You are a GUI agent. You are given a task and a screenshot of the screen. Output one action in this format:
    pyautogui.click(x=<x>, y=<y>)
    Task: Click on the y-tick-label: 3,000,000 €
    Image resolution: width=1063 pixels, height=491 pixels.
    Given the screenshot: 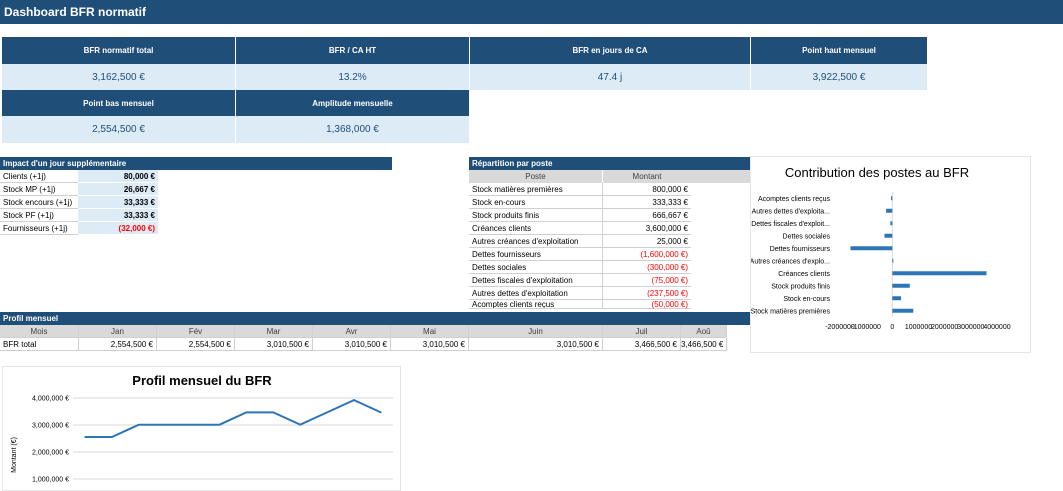 What is the action you would take?
    pyautogui.click(x=50, y=426)
    